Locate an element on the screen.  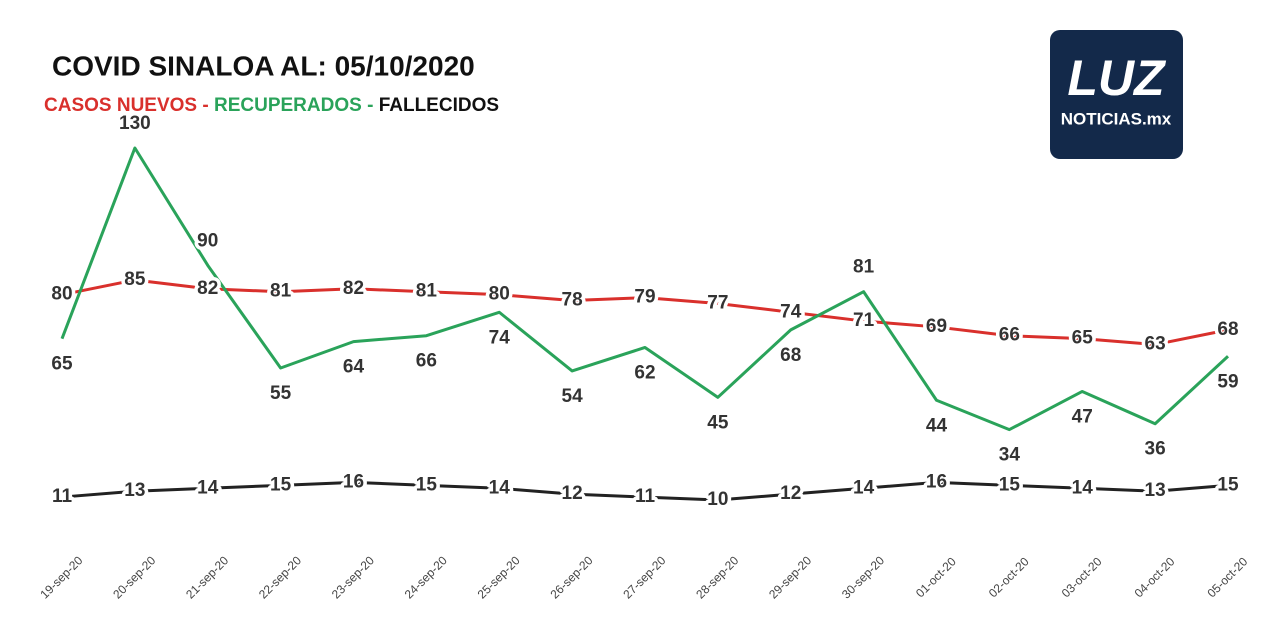
x-tick-label: 22-sep-20 is located at coordinates (280, 577).